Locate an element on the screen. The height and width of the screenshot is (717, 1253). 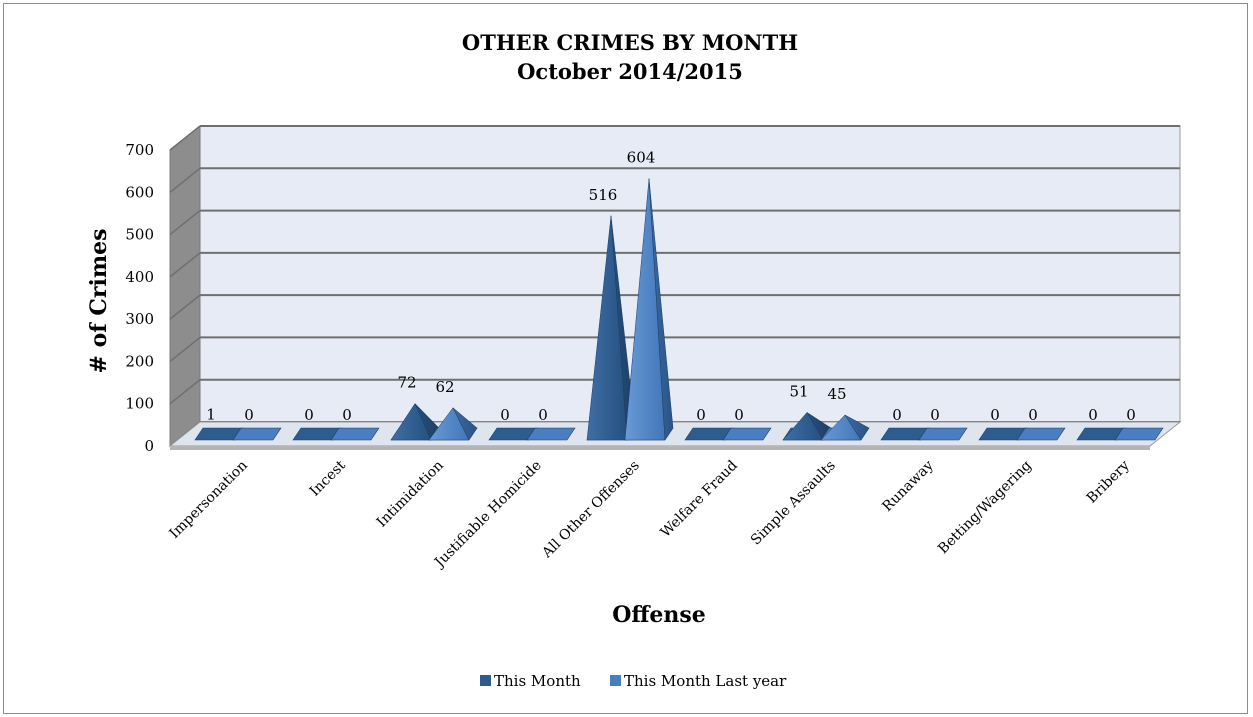
legend-label: This Month is located at coordinates (537, 681).